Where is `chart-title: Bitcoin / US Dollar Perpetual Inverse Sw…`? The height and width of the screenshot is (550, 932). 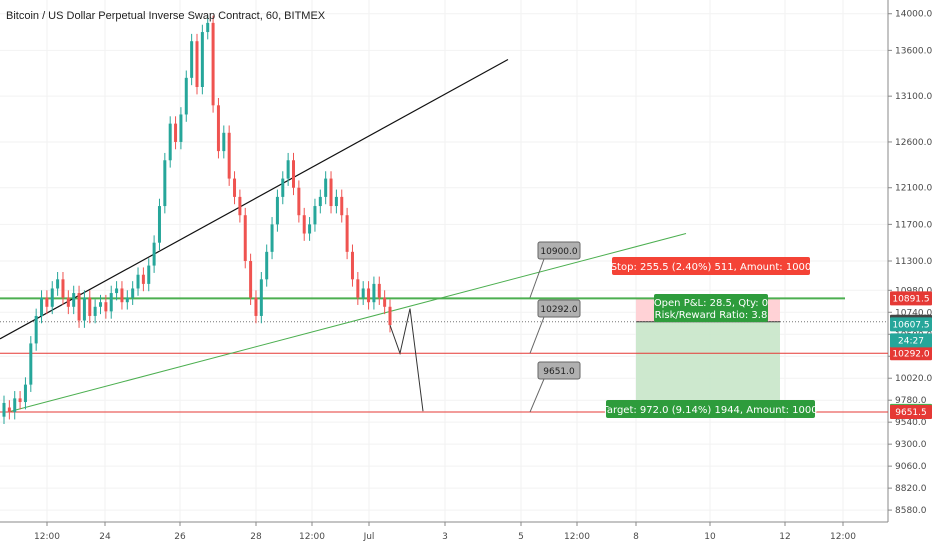 chart-title: Bitcoin / US Dollar Perpetual Inverse Sw… is located at coordinates (166, 16).